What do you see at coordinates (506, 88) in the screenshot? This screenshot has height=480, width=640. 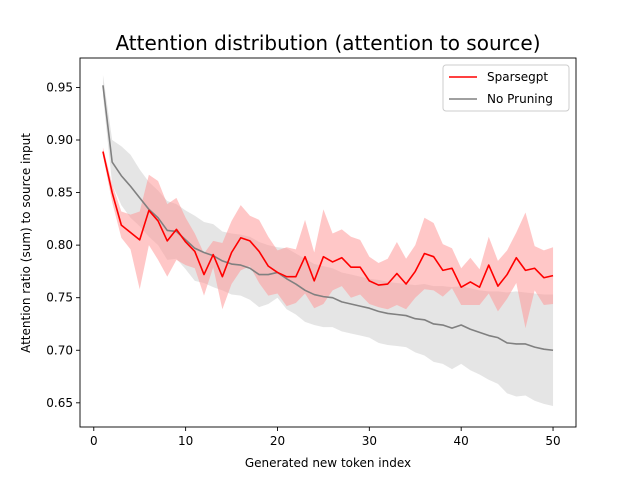 I see `legend: Sparsegpt No Pruning` at bounding box center [506, 88].